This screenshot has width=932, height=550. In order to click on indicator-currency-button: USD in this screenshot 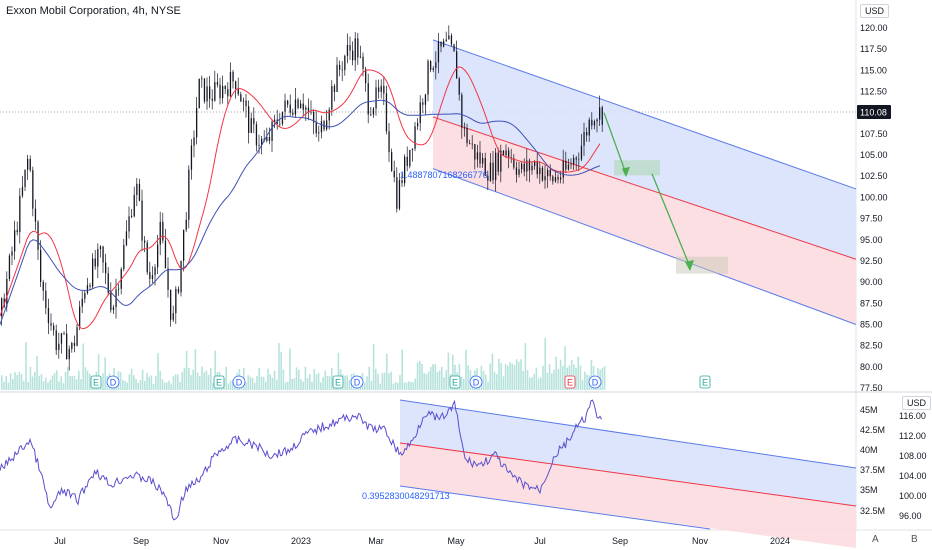, I will do `click(917, 403)`.